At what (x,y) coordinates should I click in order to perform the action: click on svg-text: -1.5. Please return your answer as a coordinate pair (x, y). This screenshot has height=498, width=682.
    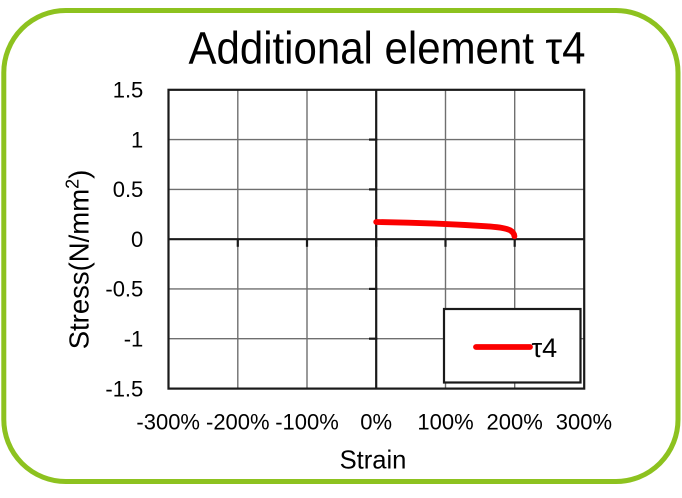
    Looking at the image, I should click on (124, 388).